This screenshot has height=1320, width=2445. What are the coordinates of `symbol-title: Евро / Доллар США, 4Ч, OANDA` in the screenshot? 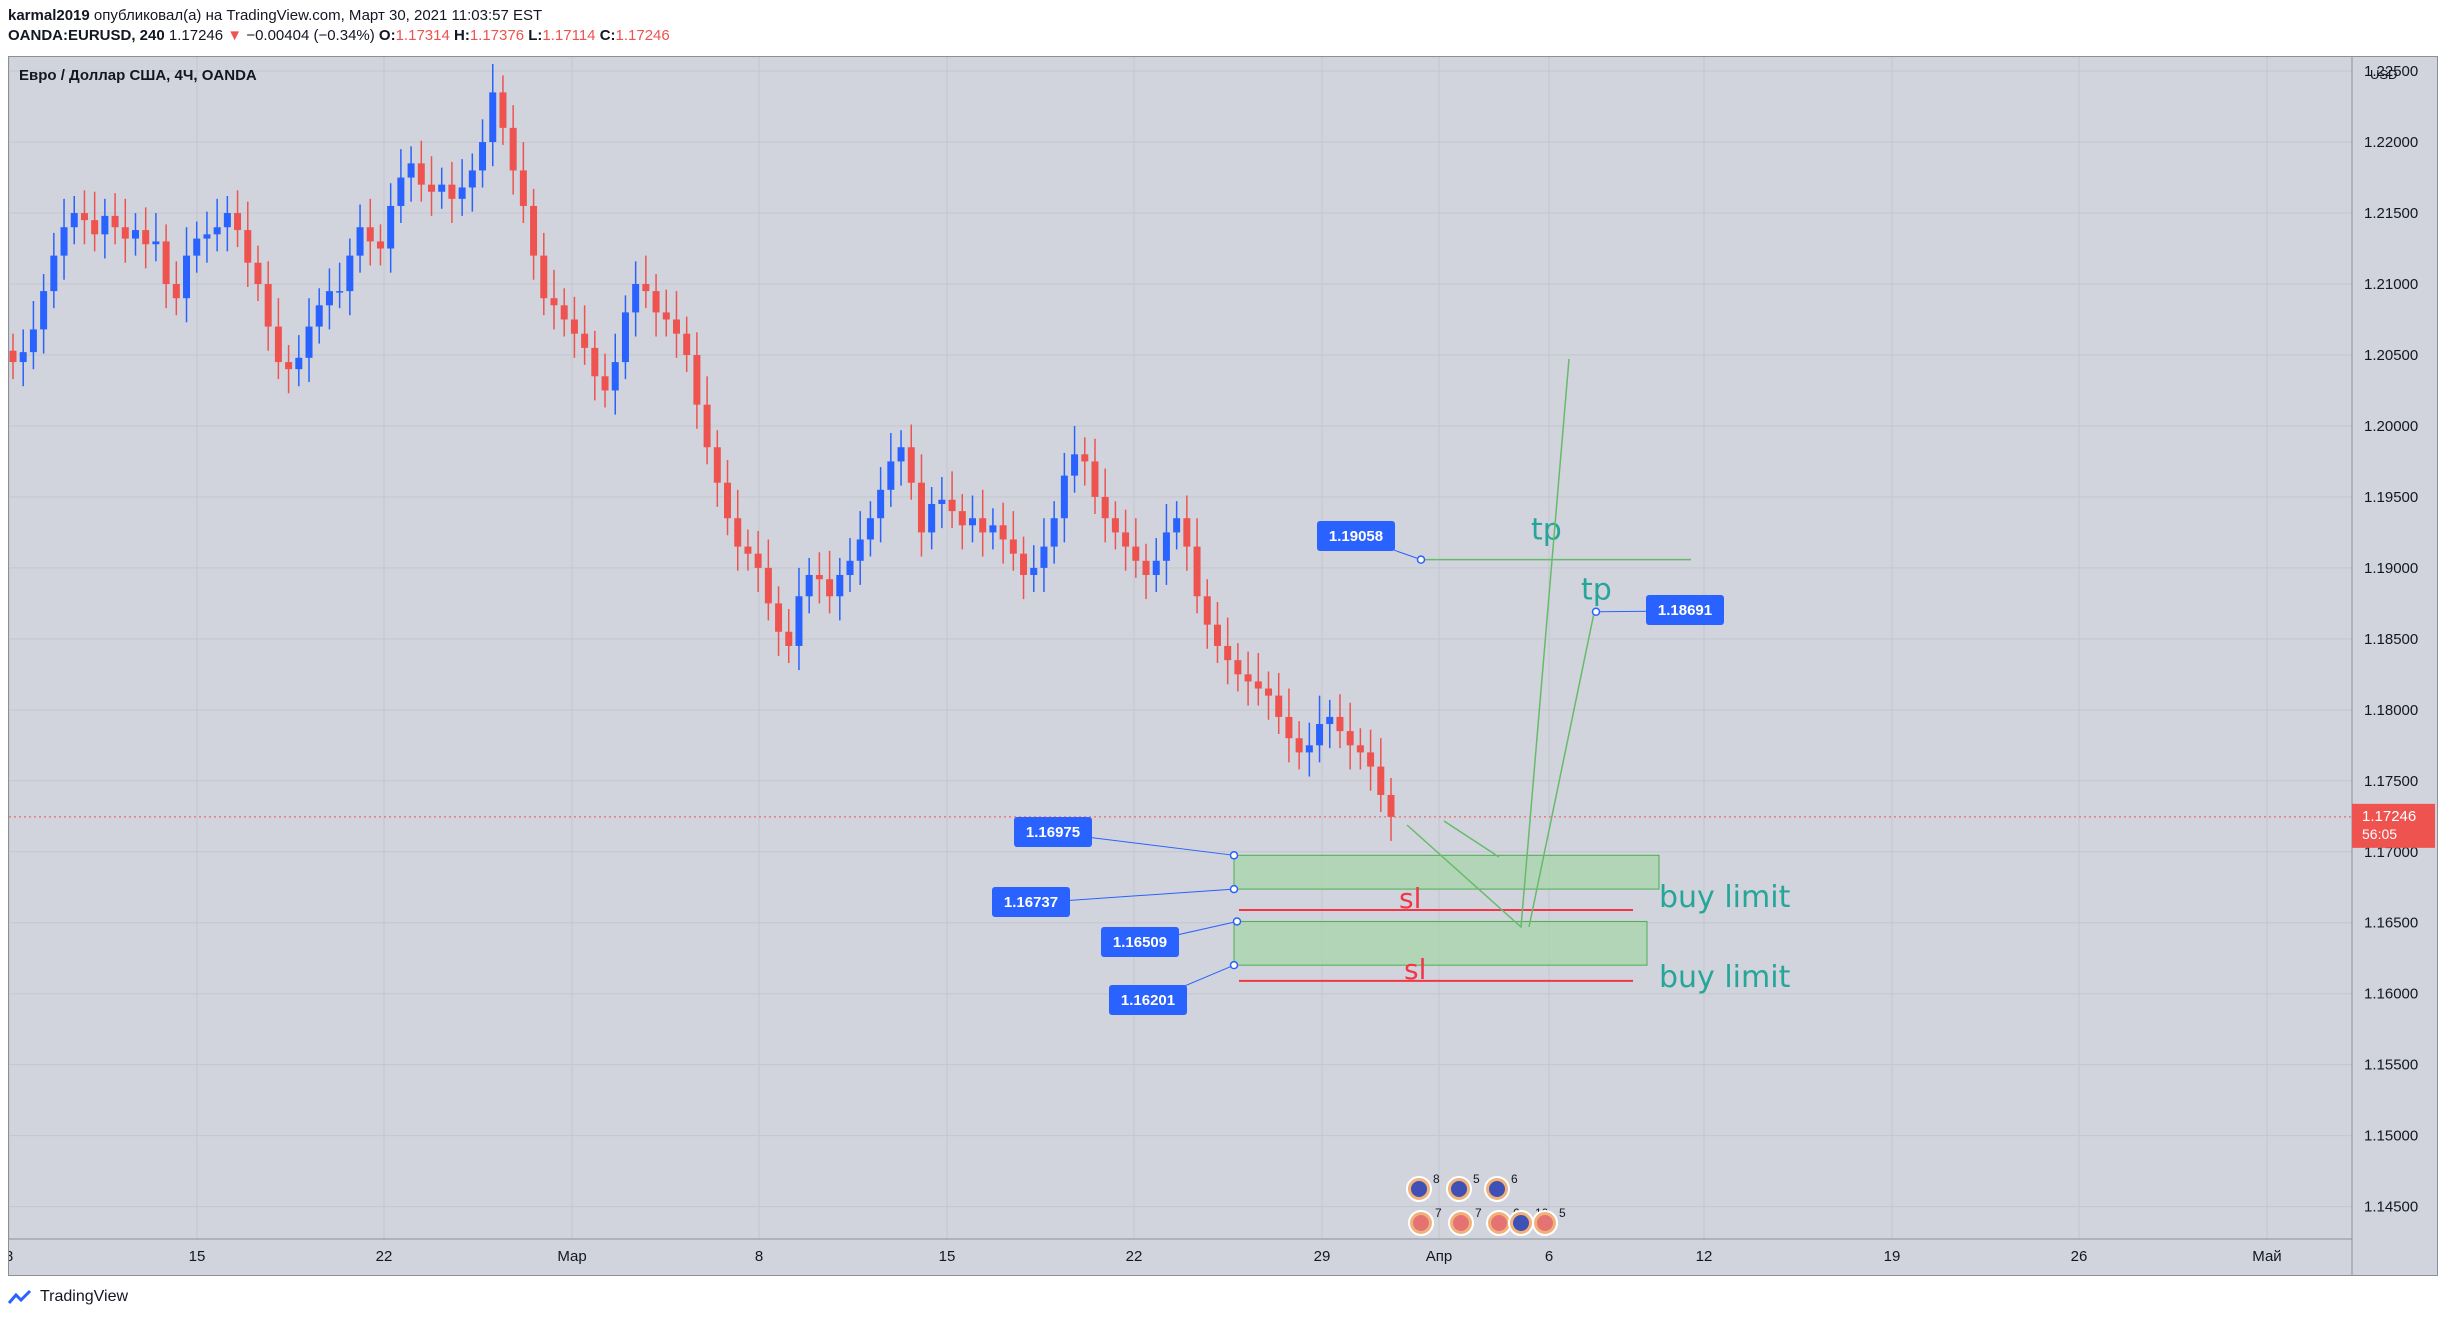 It's located at (138, 75).